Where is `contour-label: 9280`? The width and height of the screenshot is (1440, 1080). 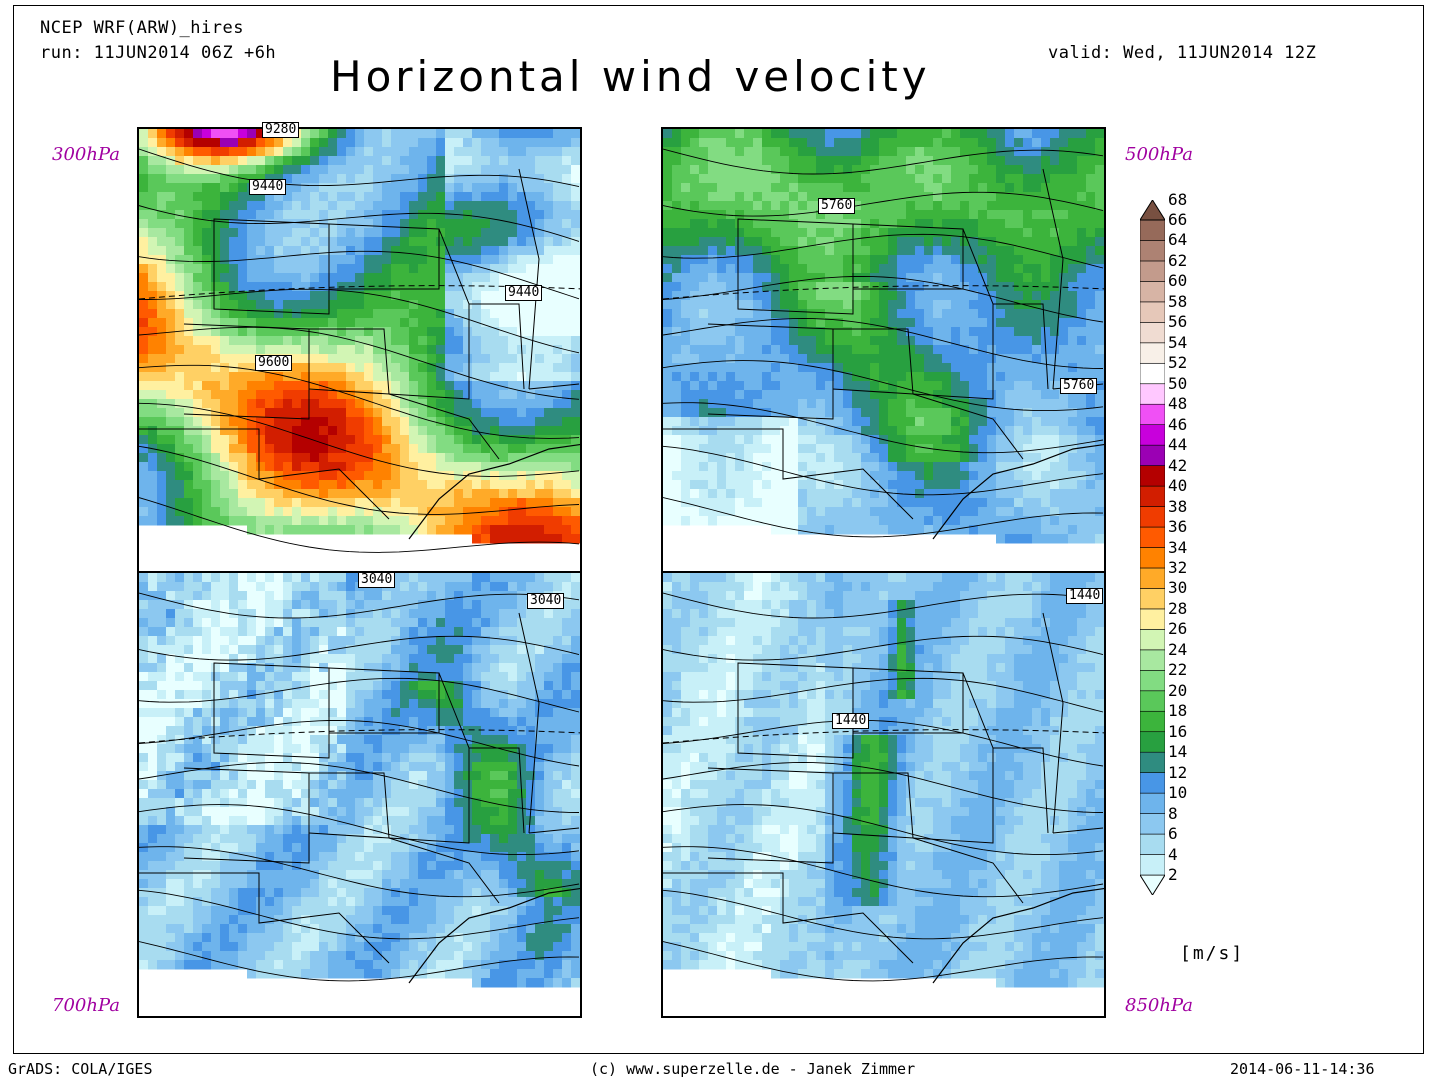
contour-label: 9280 is located at coordinates (281, 130).